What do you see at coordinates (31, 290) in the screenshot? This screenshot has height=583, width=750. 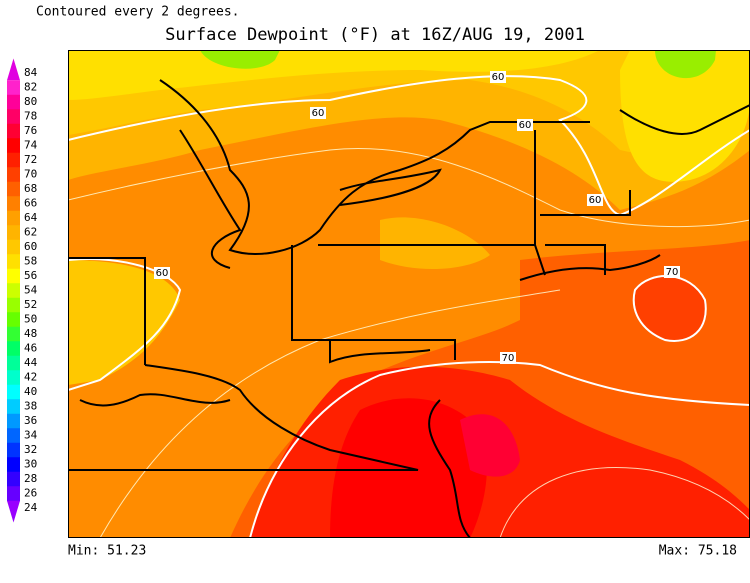 I see `colorbar-label: 54` at bounding box center [31, 290].